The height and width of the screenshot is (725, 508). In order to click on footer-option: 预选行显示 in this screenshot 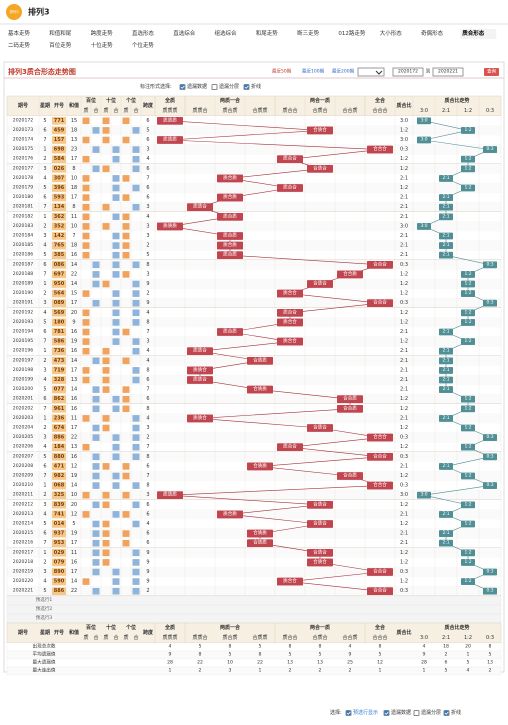, I will do `click(365, 712)`.